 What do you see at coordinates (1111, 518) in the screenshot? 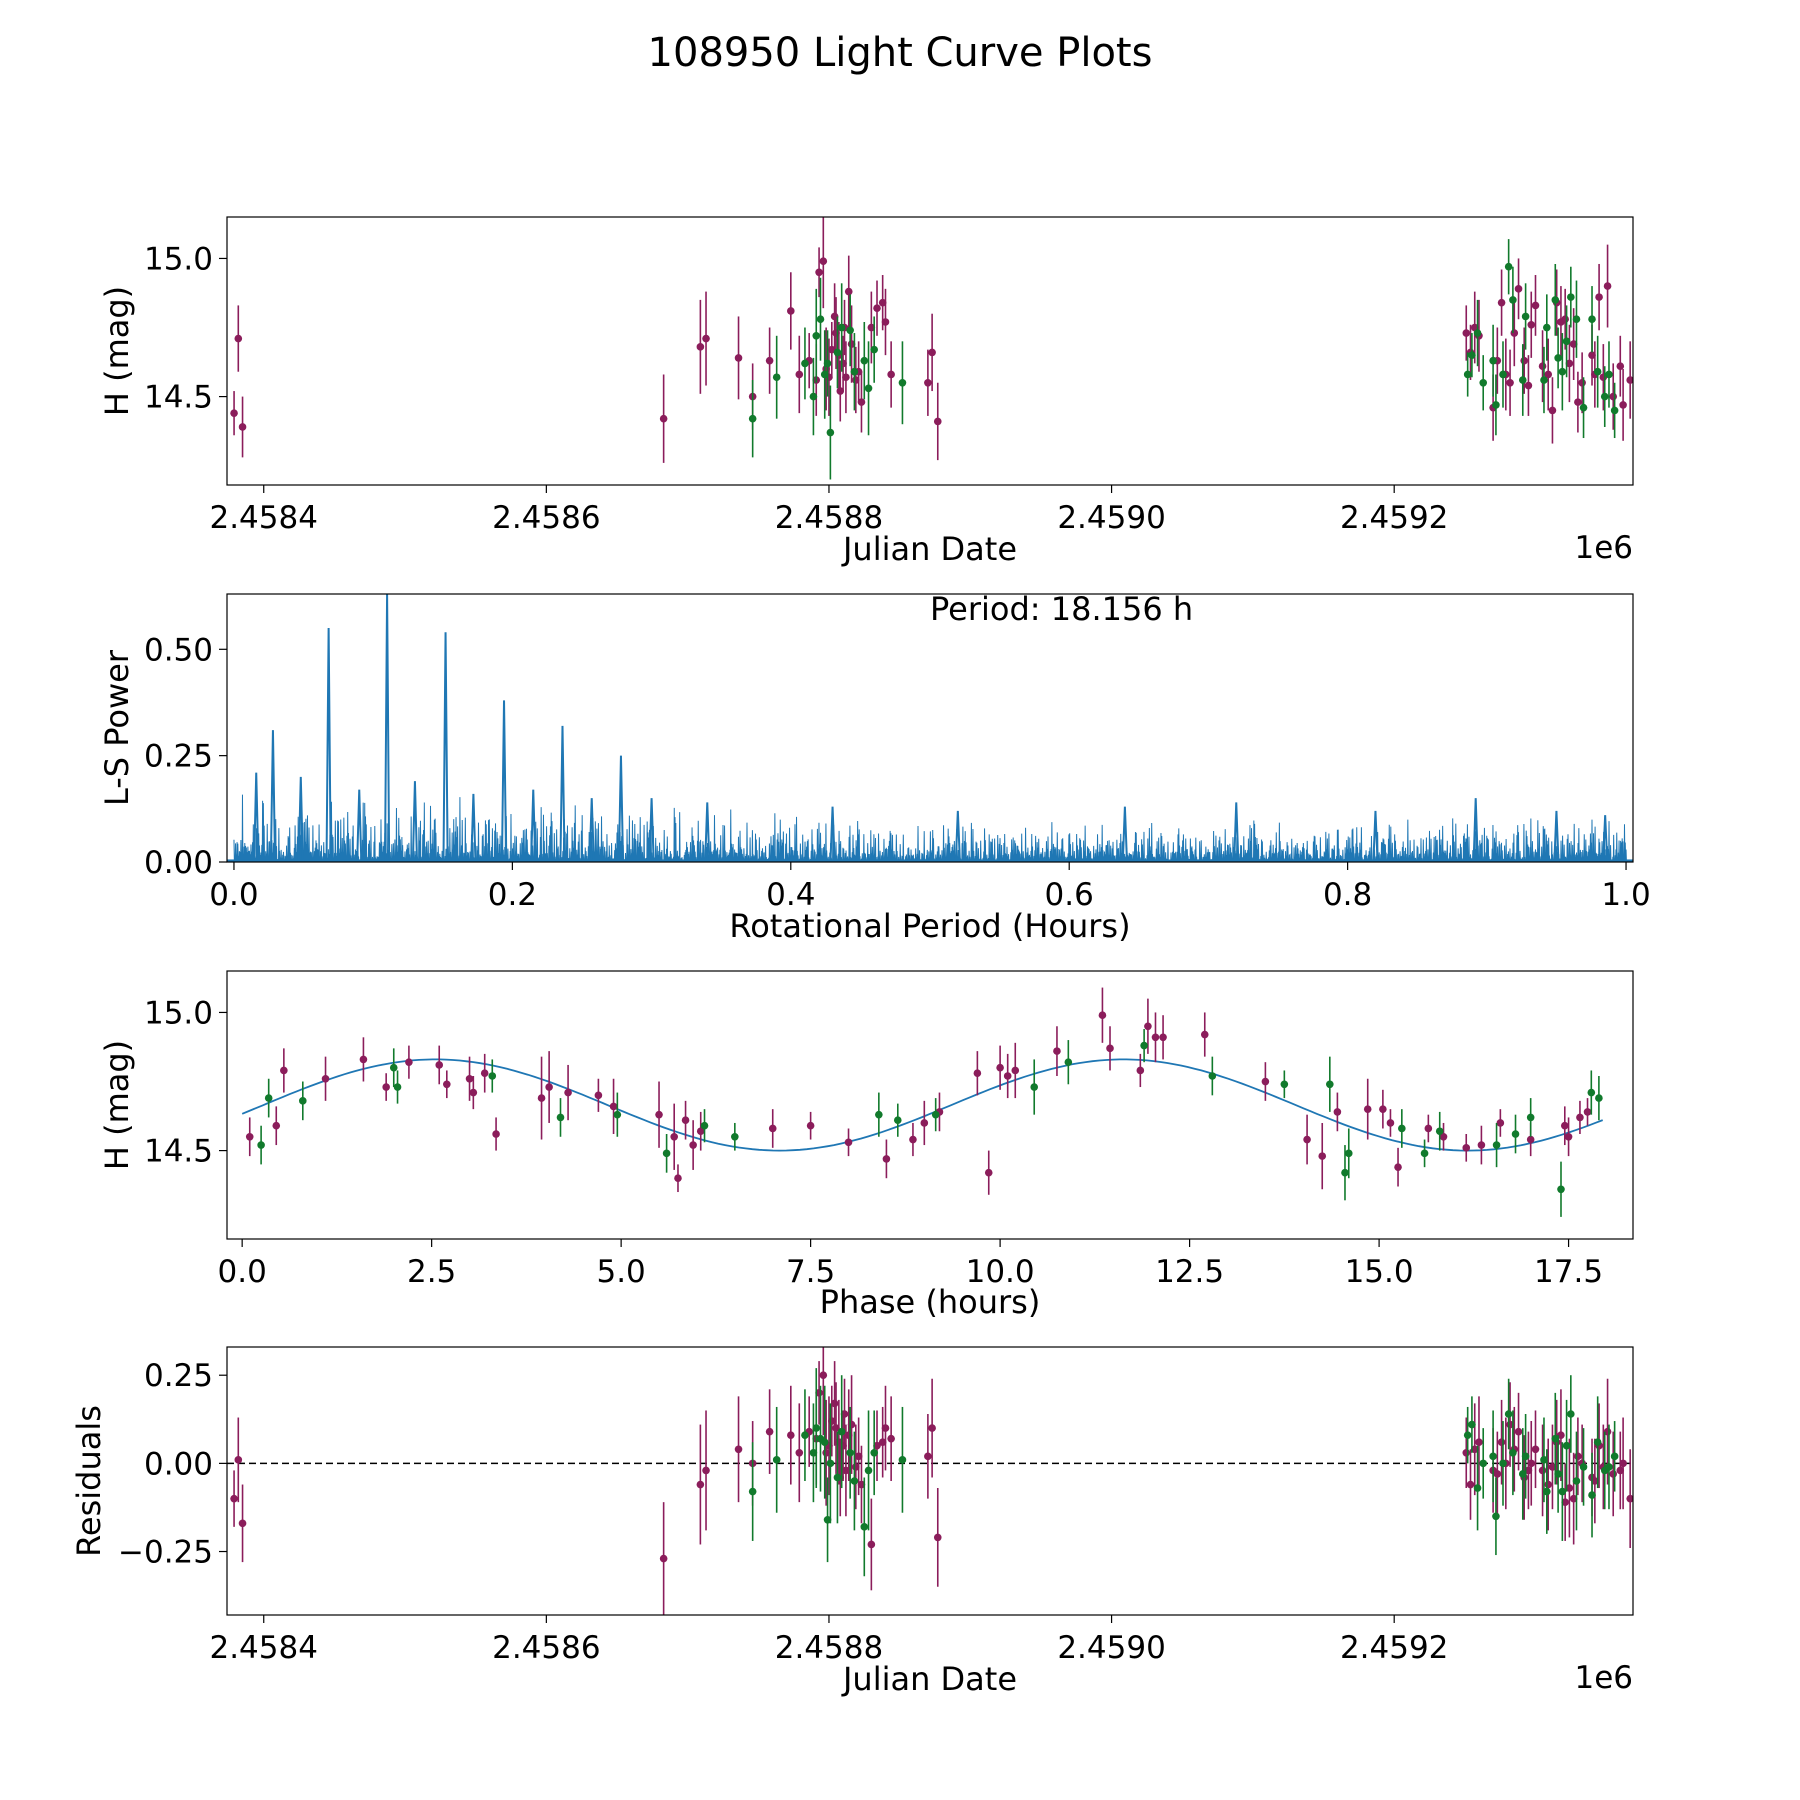
I see `lightcurve-xtick-label: 2.4590` at bounding box center [1111, 518].